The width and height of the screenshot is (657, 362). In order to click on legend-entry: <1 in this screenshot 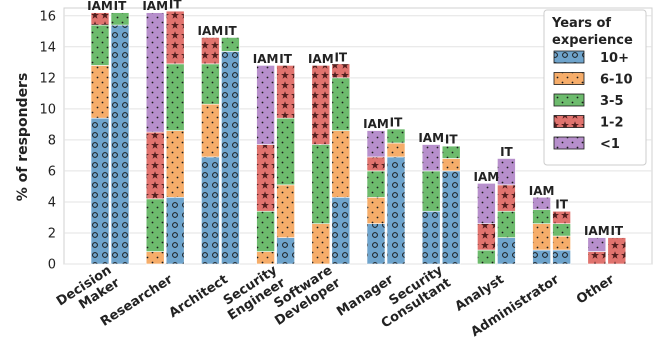, I will do `click(610, 144)`.